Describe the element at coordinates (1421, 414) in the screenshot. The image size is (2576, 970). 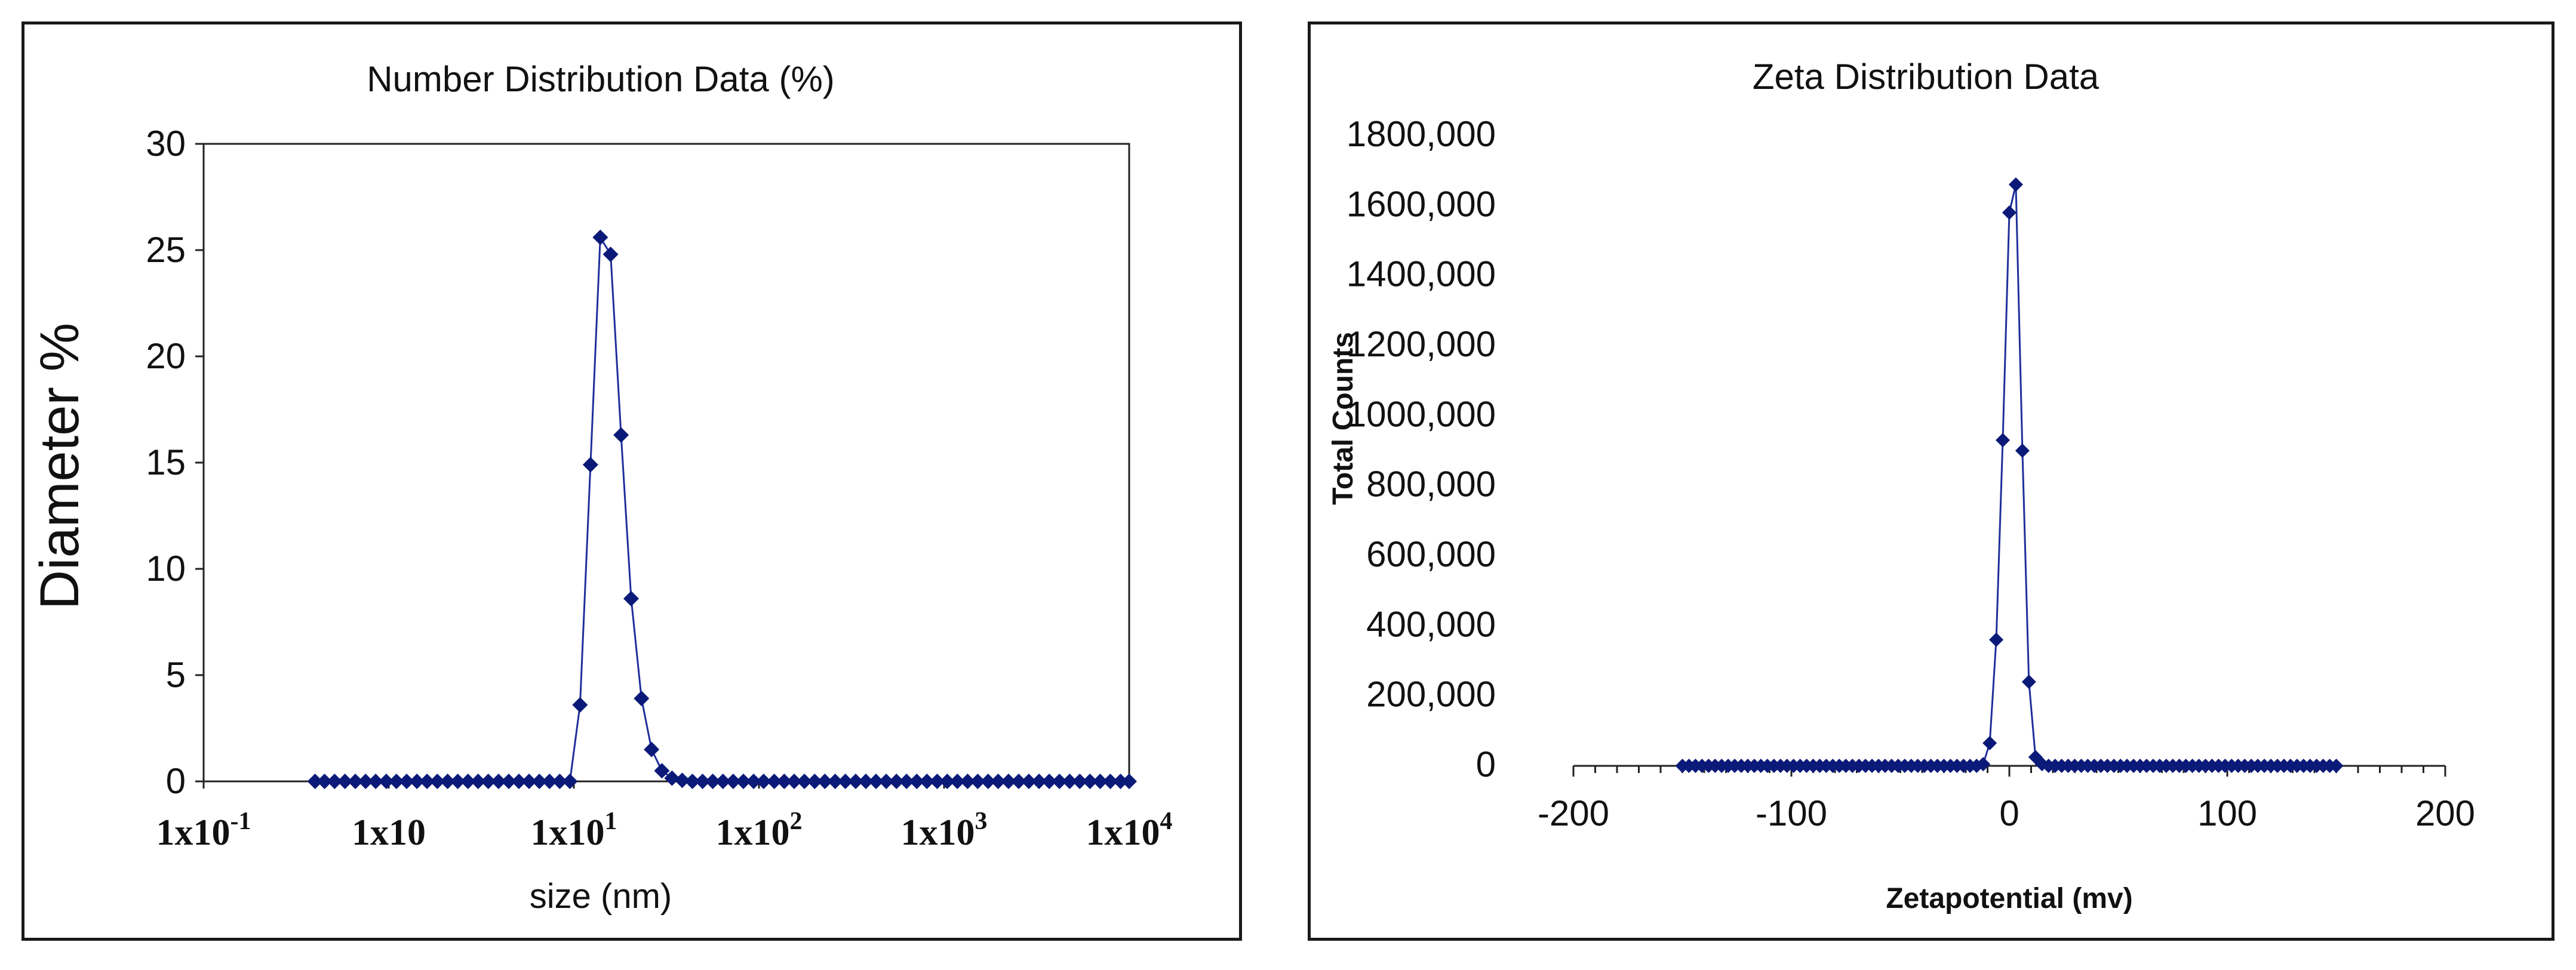
I see `y-tick-label: 1000,000` at that location.